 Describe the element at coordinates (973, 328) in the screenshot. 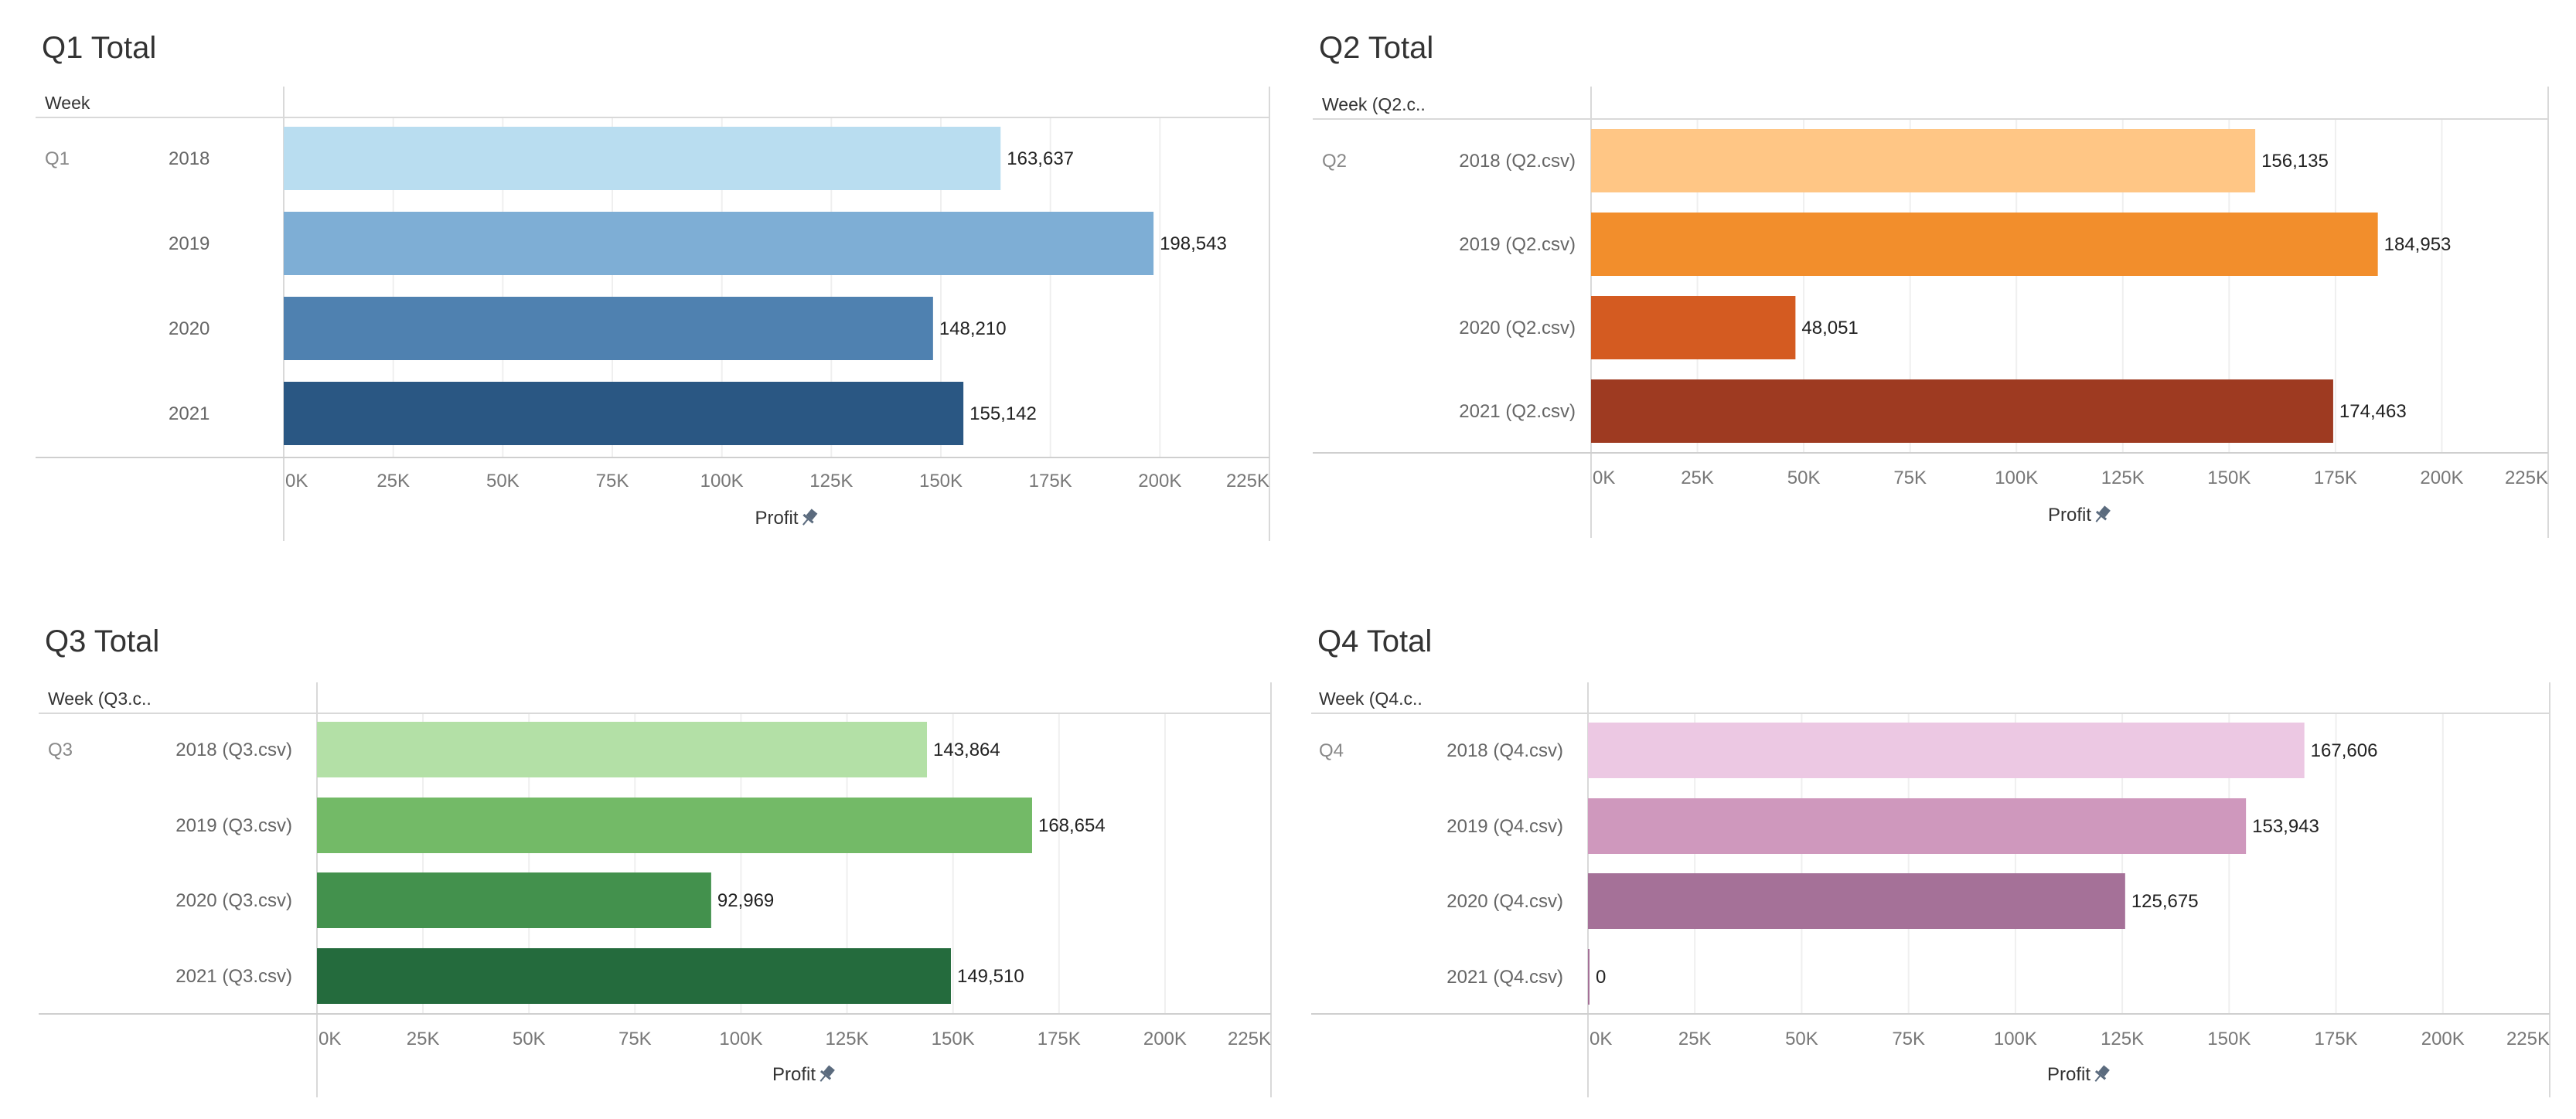

I see `value-label: 148,210` at that location.